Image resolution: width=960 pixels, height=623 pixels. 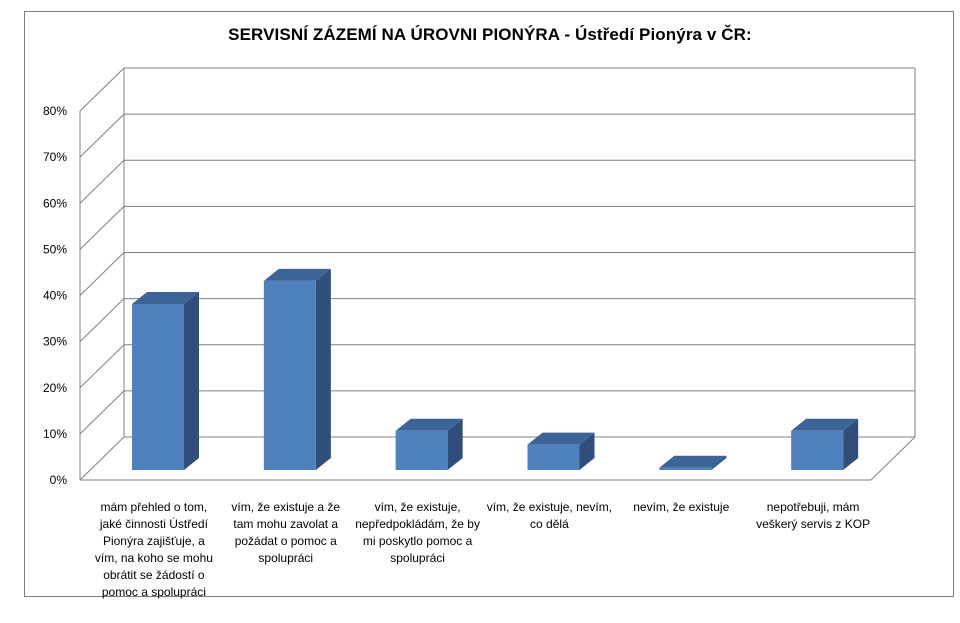 I want to click on floor-right-edge, so click(x=893, y=458).